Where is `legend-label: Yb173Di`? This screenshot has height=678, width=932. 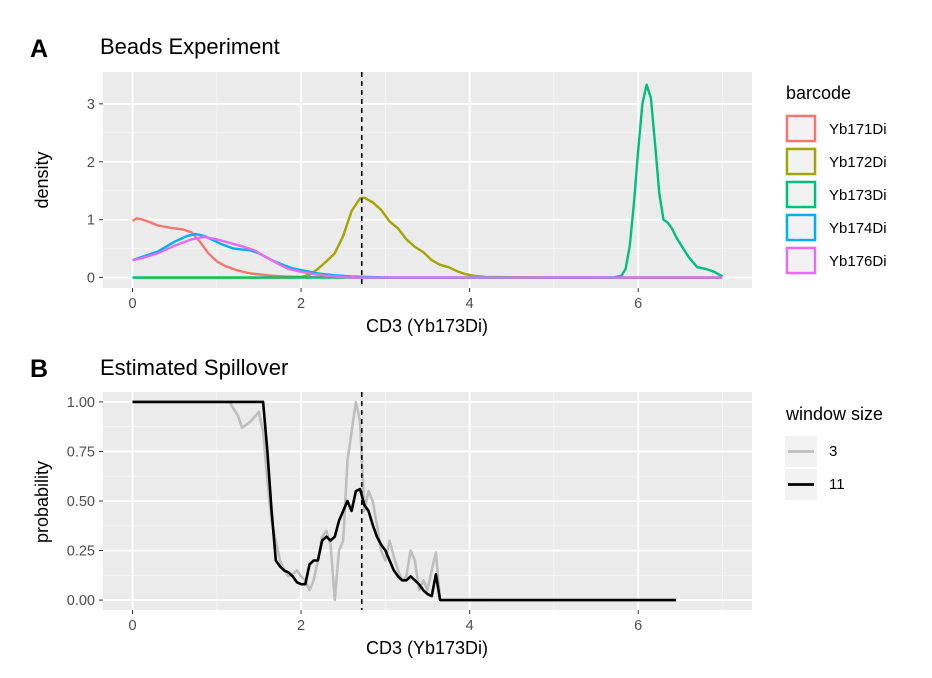 legend-label: Yb173Di is located at coordinates (858, 195).